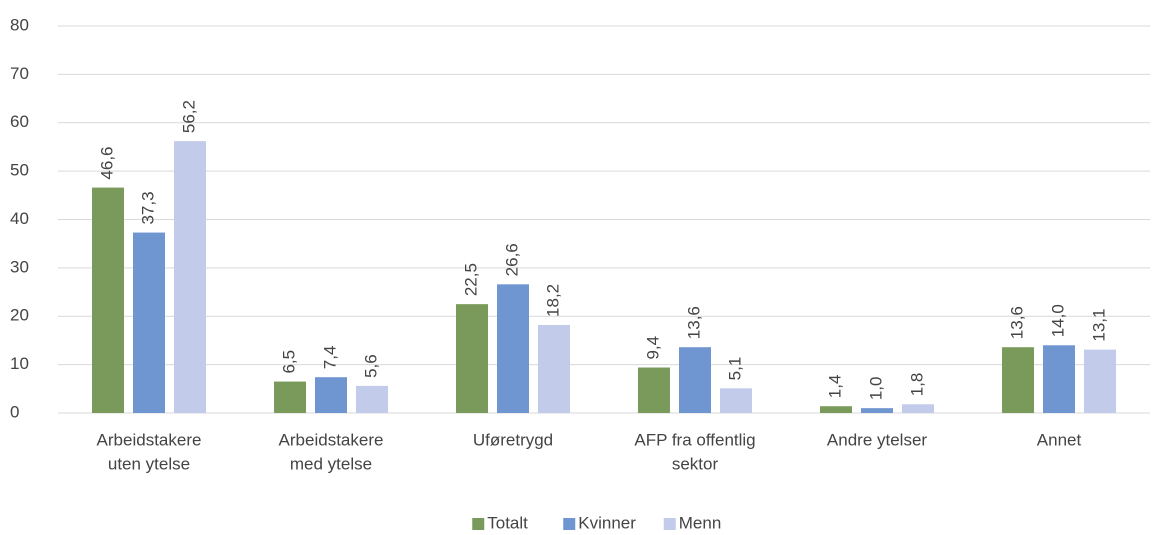  What do you see at coordinates (19, 363) in the screenshot?
I see `y-tick-label: 10` at bounding box center [19, 363].